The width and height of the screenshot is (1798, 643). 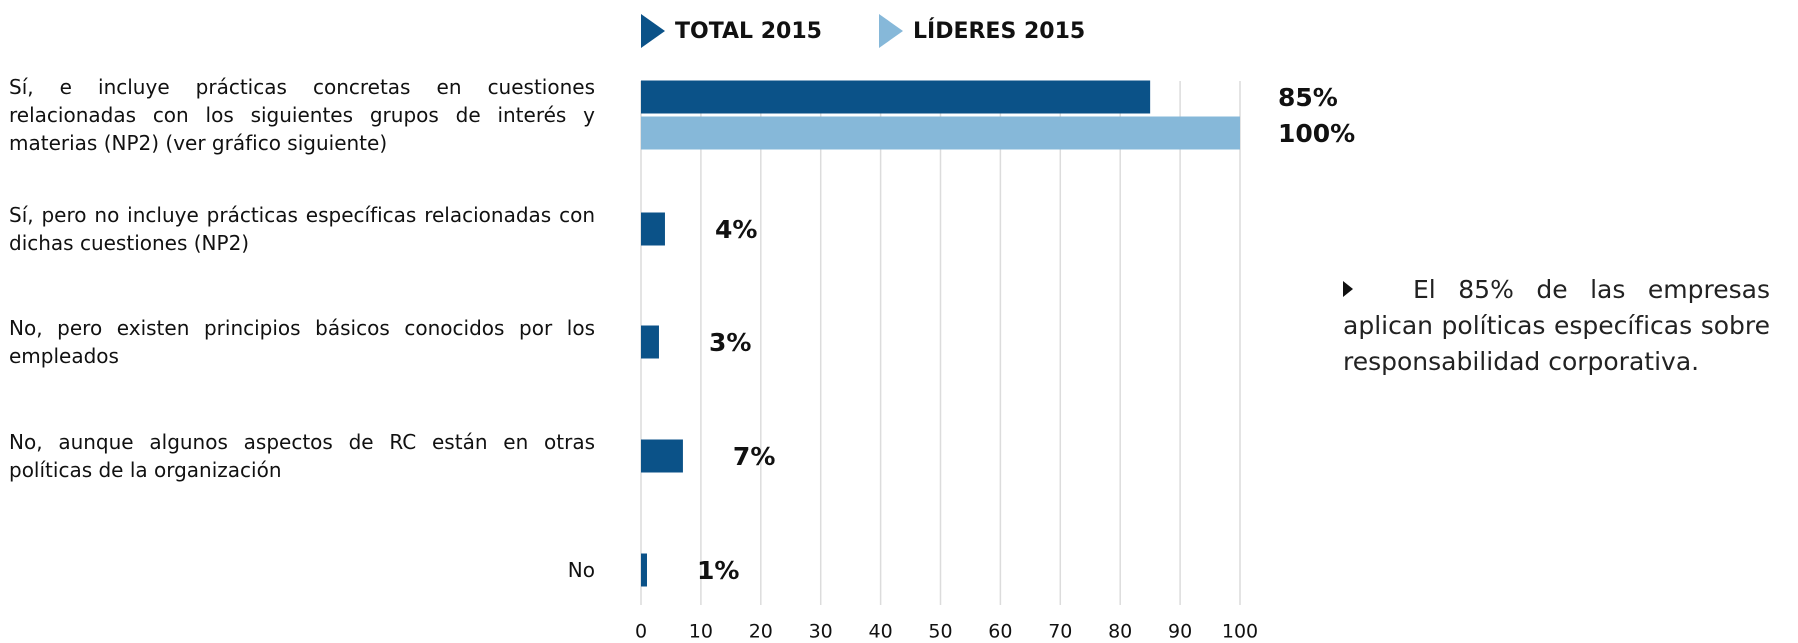 I want to click on x-tick-label: 90, so click(x=1180, y=632).